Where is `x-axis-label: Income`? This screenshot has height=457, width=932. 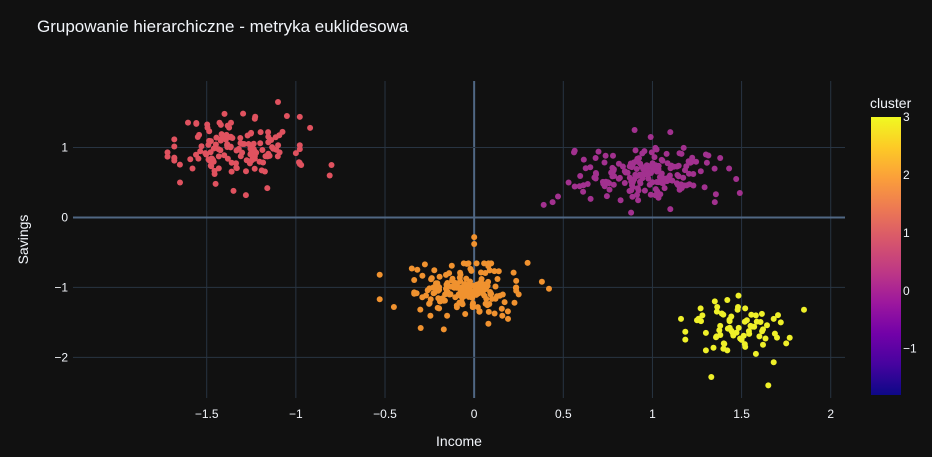 x-axis-label: Income is located at coordinates (459, 441).